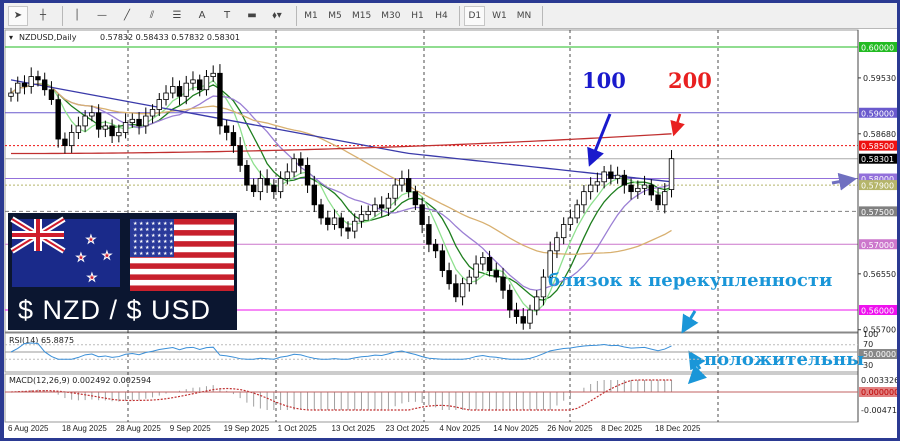  I want to click on vertical-line-icon: │, so click(77, 15).